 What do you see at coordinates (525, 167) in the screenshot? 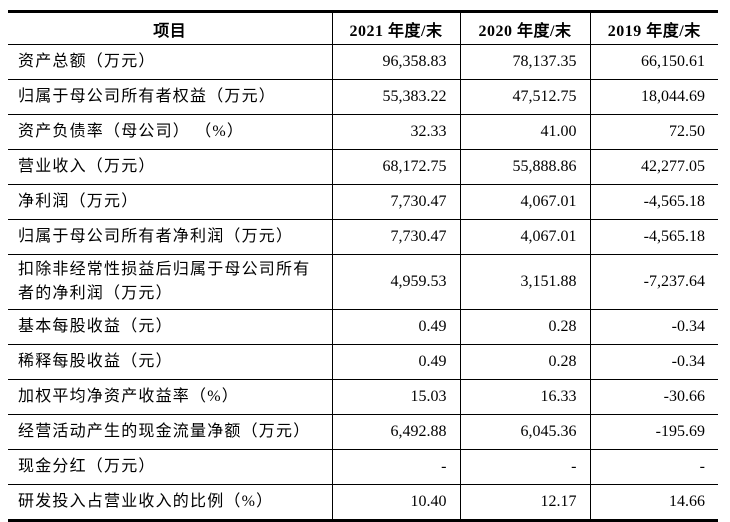
I see `row-value: 55,888.86` at bounding box center [525, 167].